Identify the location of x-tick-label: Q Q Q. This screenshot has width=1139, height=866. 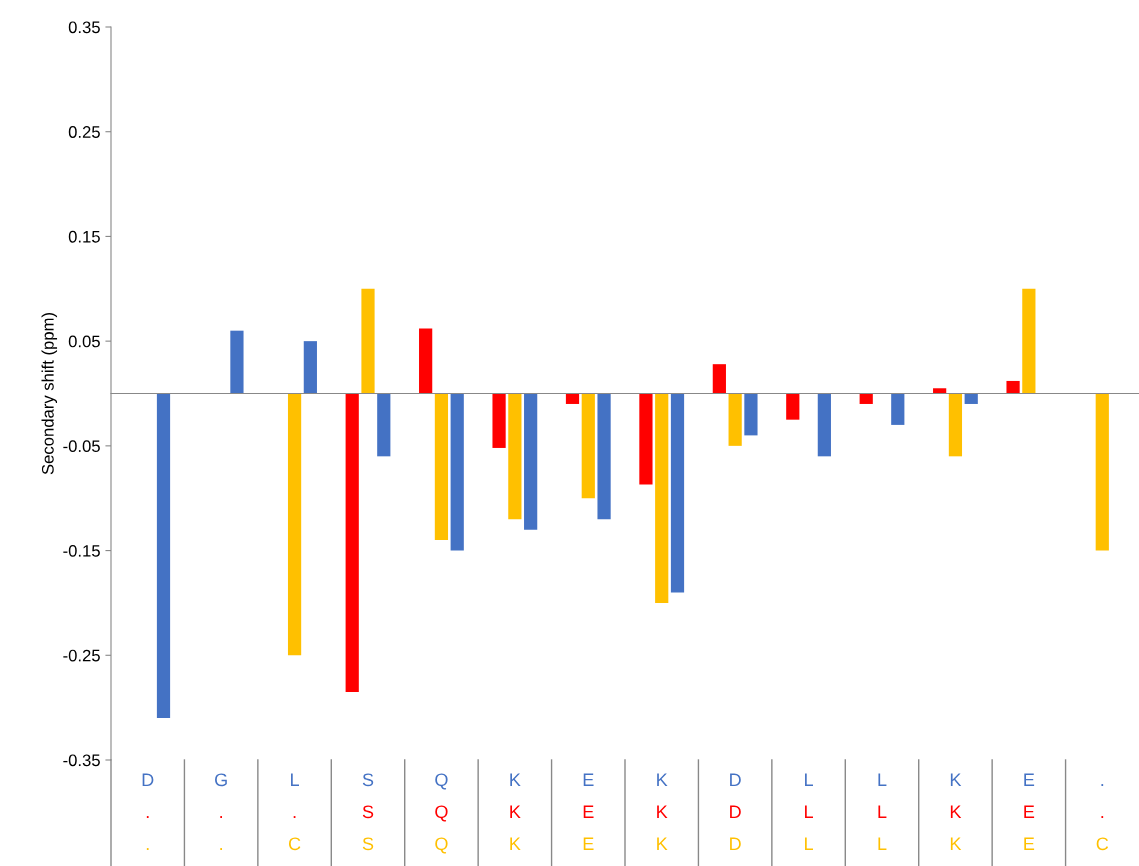
(441, 813).